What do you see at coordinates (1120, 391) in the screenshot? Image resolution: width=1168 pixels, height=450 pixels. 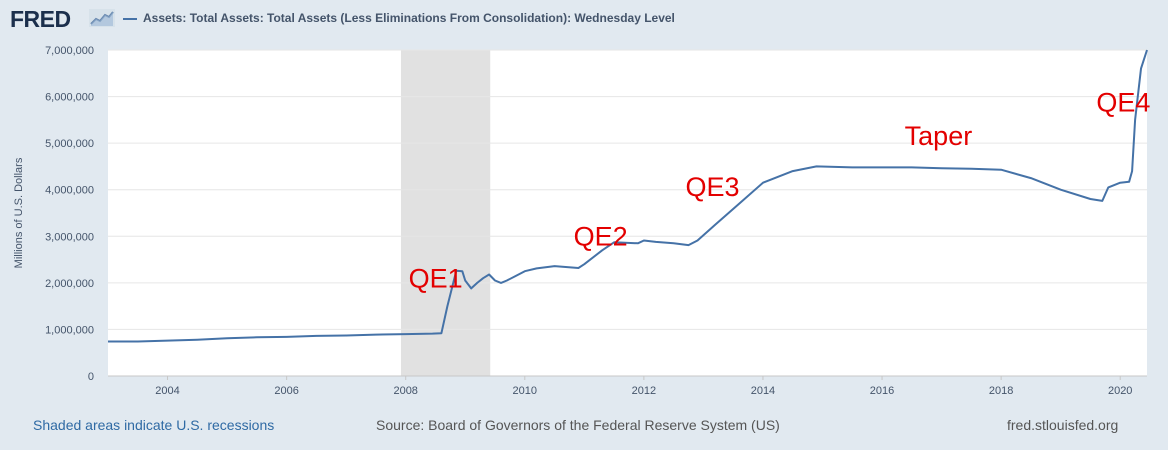 I see `x-tick-label: 2020` at bounding box center [1120, 391].